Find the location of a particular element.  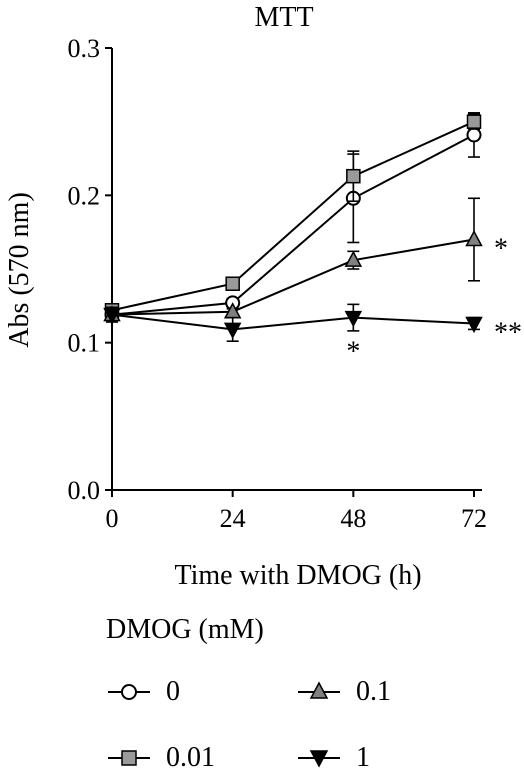

x-tick-label: 0 is located at coordinates (112, 518).